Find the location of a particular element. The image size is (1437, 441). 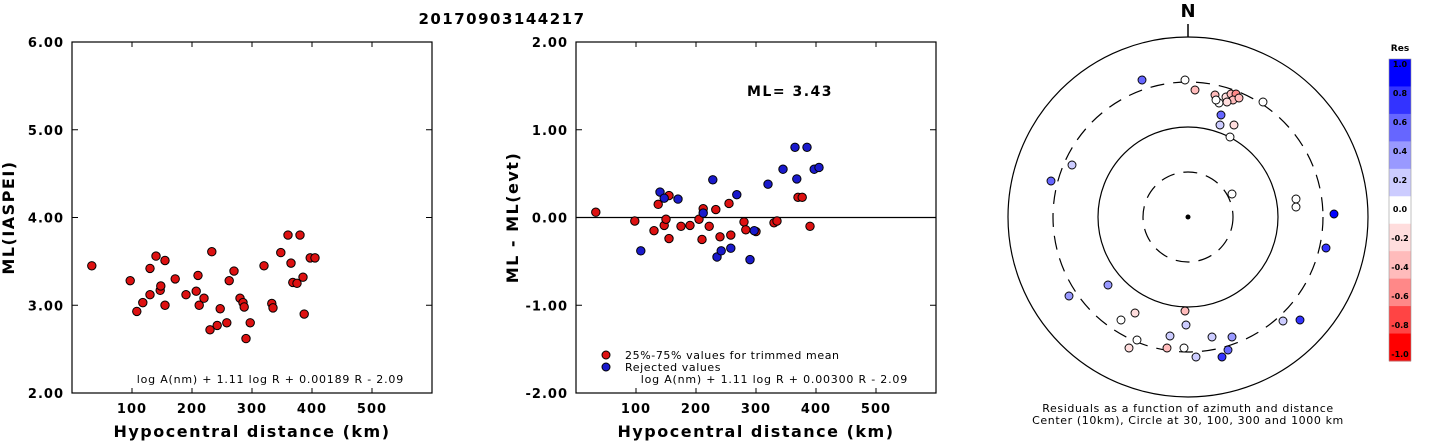

legend-label-rejected: Rejected values is located at coordinates (673, 367).